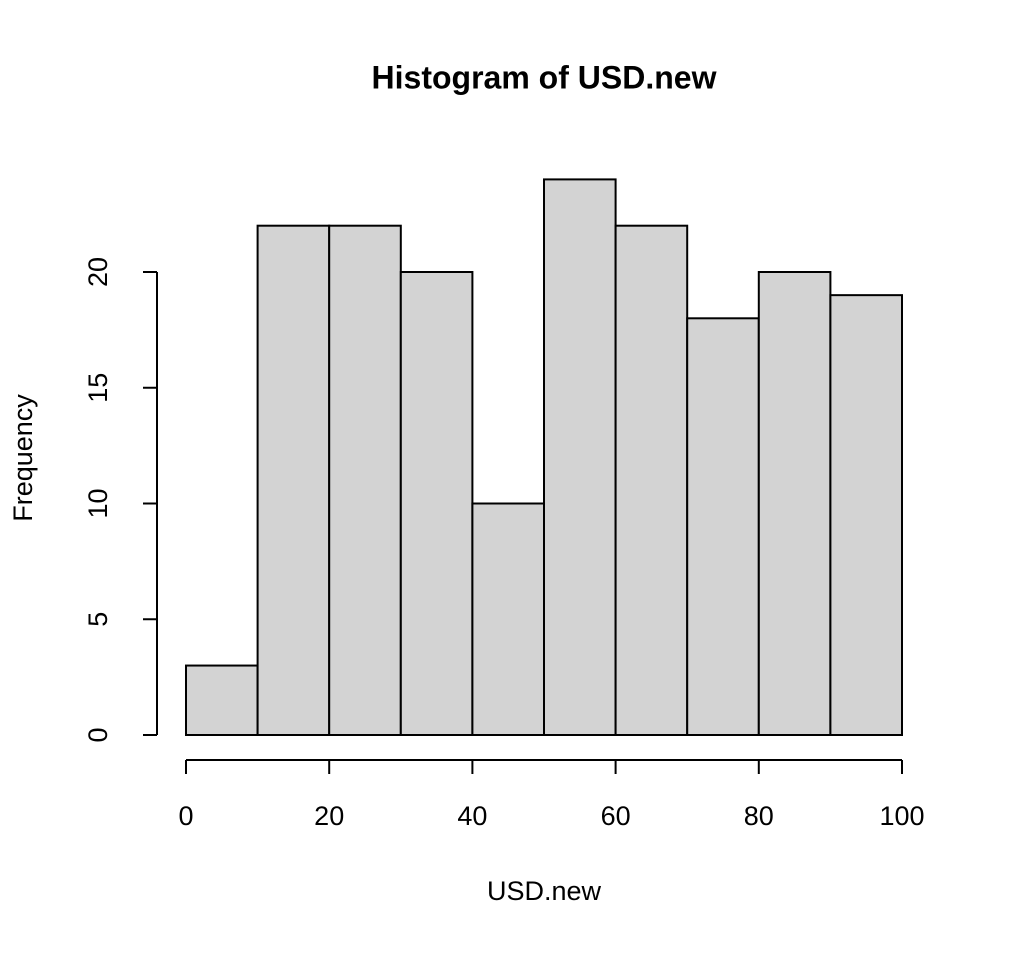  I want to click on y-tick-label: 0, so click(98, 734).